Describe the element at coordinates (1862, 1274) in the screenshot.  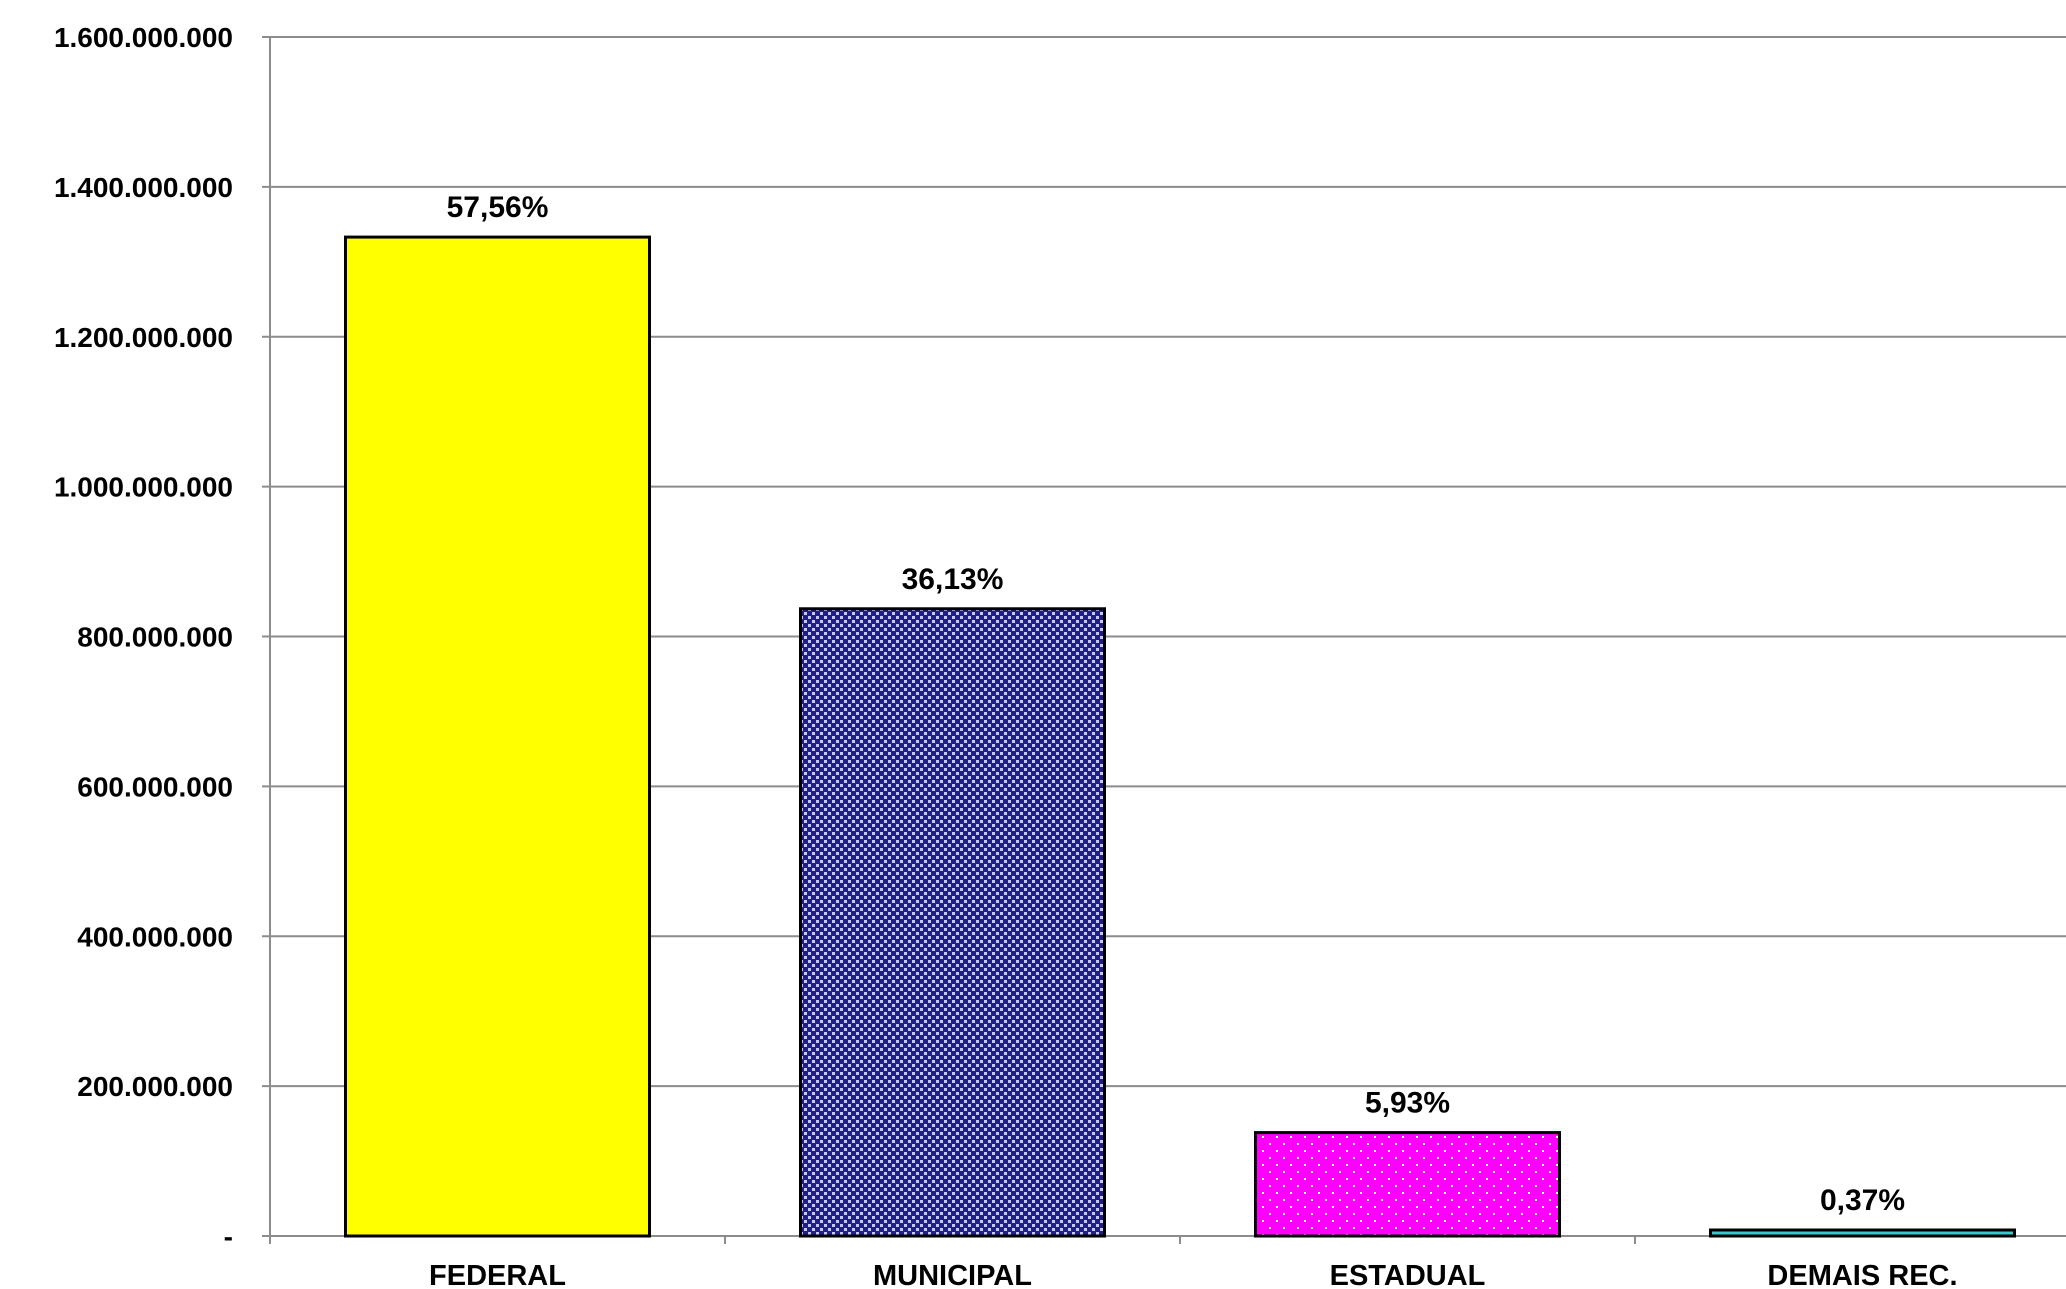
I see `category-label-demais-rec: DEMAIS REC.` at that location.